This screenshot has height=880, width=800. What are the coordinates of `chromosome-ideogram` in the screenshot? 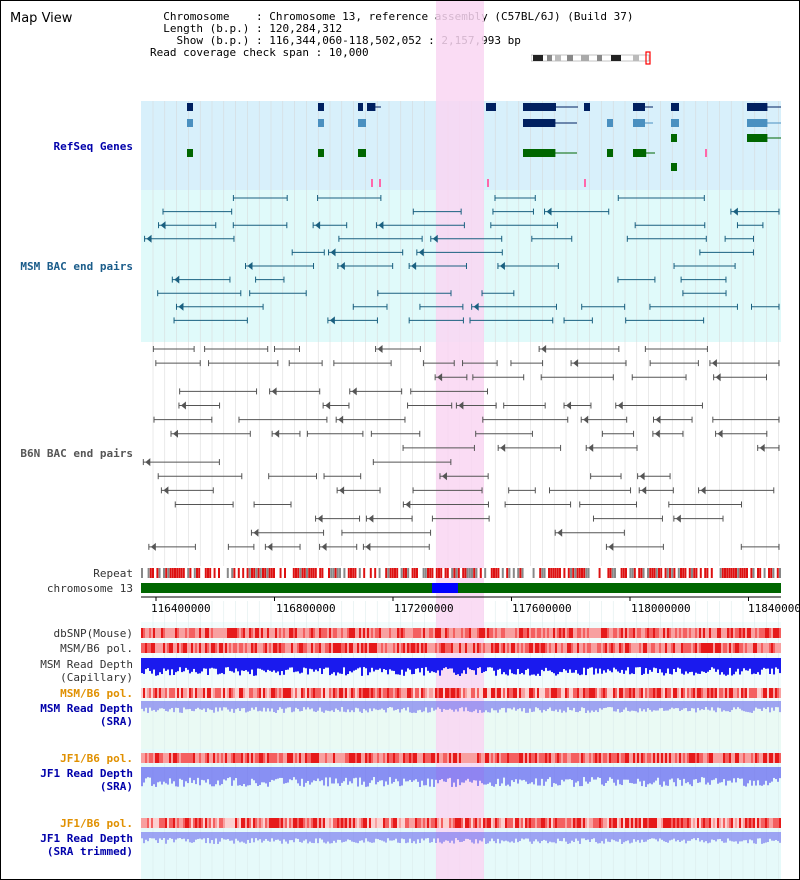 It's located at (592, 58).